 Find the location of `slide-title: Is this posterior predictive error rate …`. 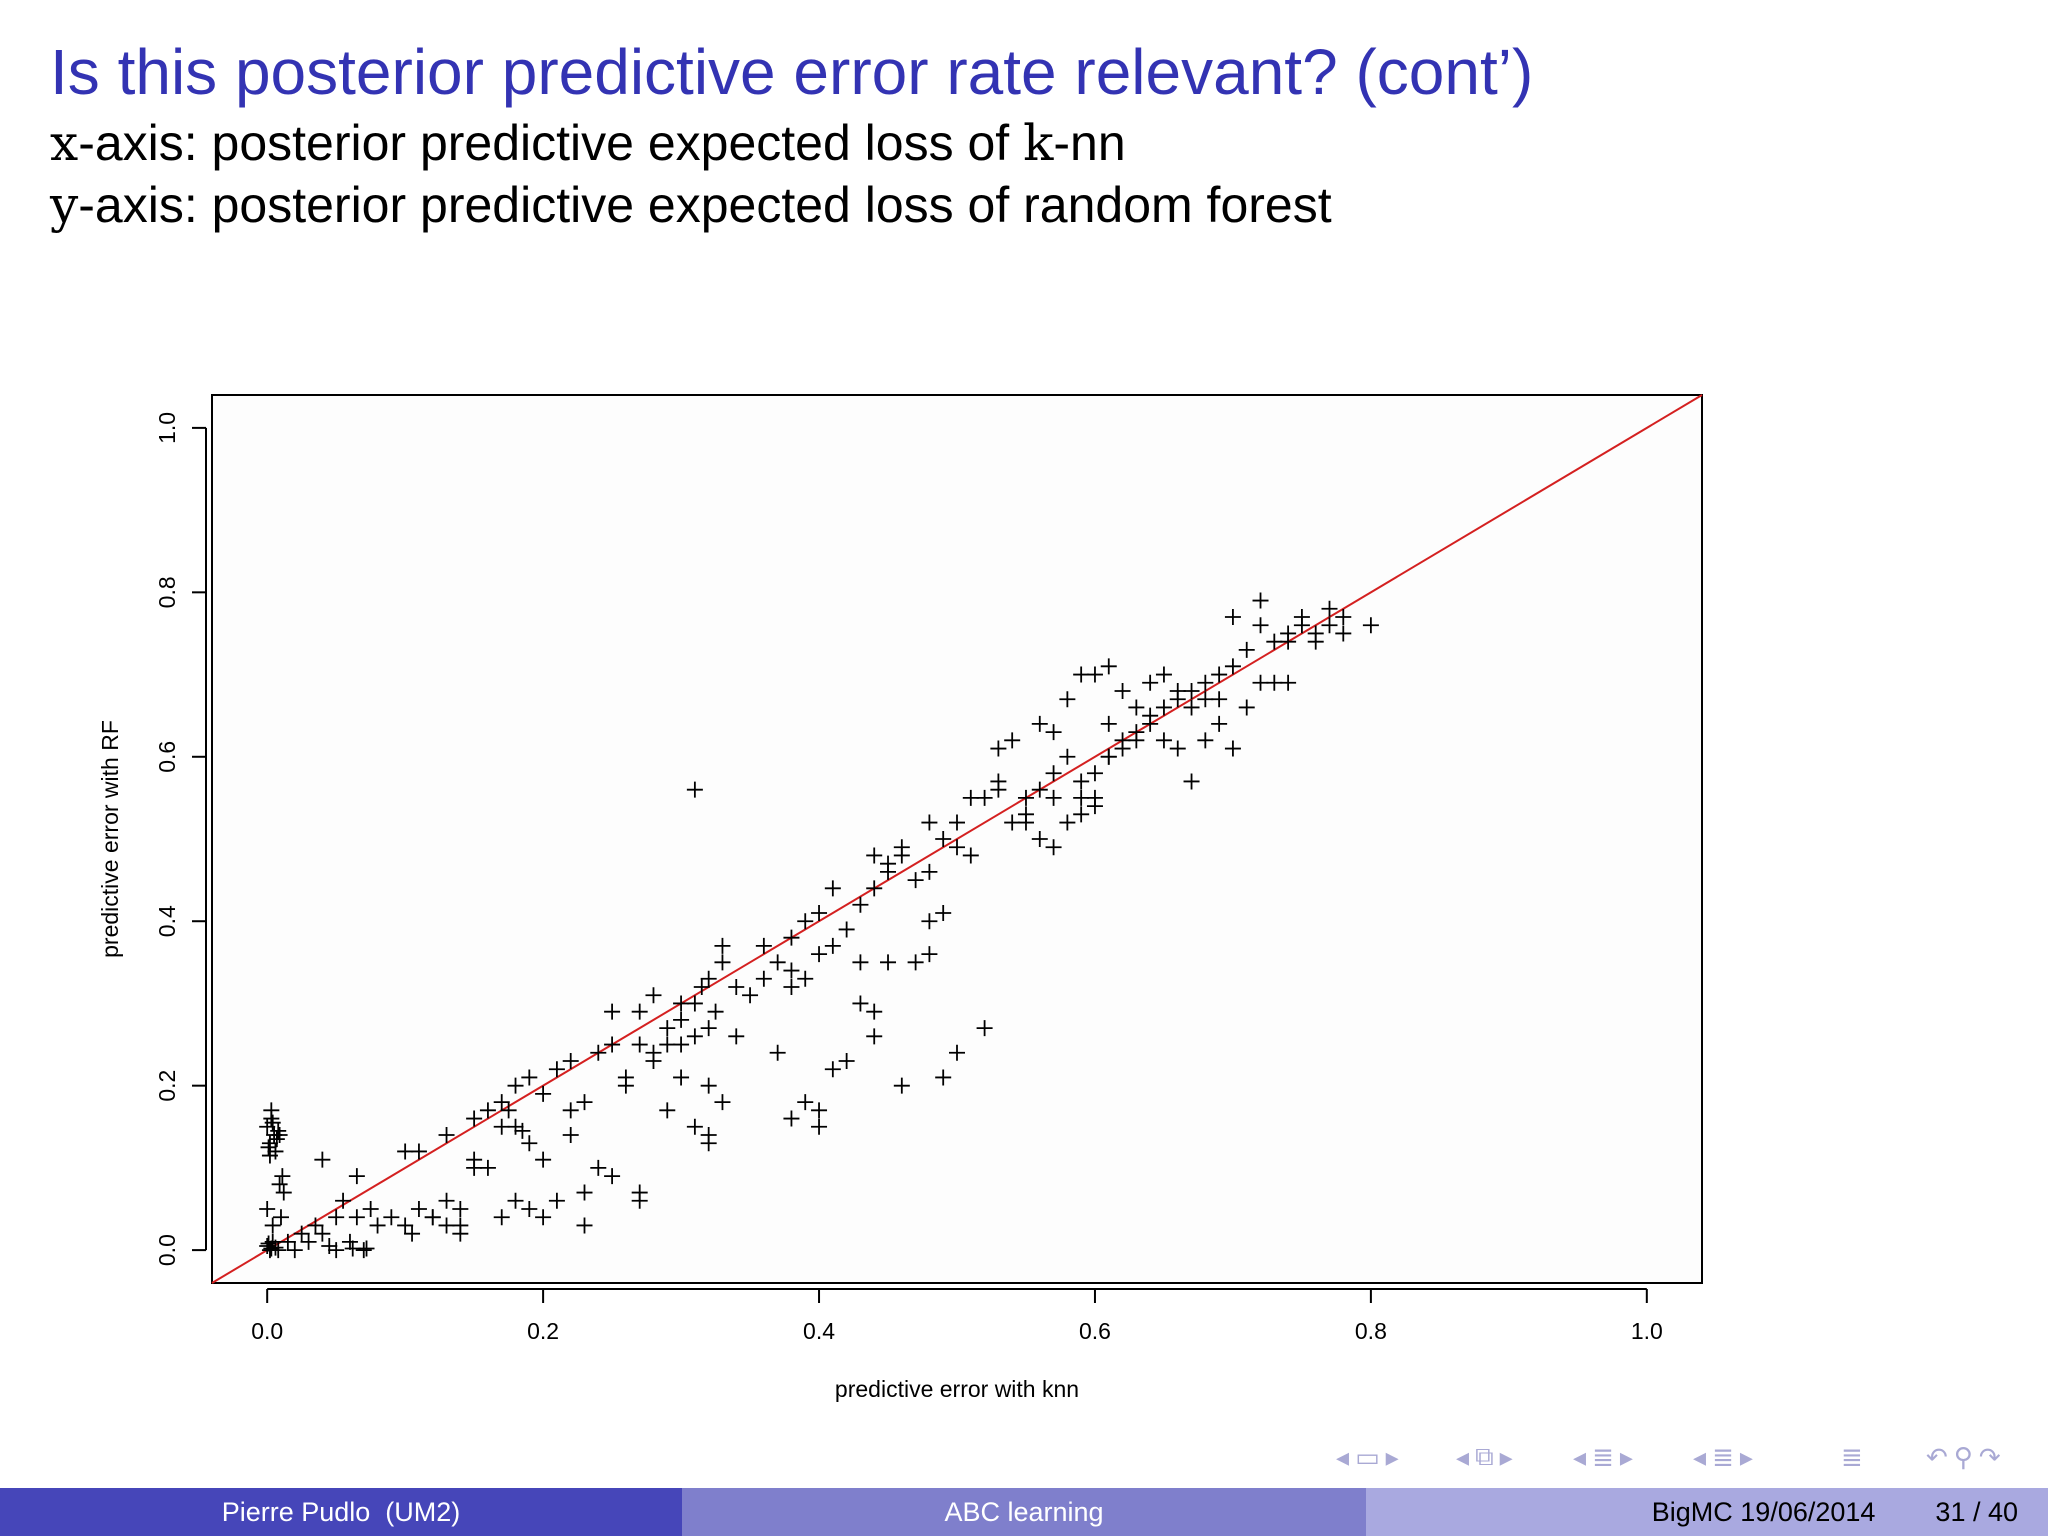

slide-title: Is this posterior predictive error rate … is located at coordinates (792, 72).